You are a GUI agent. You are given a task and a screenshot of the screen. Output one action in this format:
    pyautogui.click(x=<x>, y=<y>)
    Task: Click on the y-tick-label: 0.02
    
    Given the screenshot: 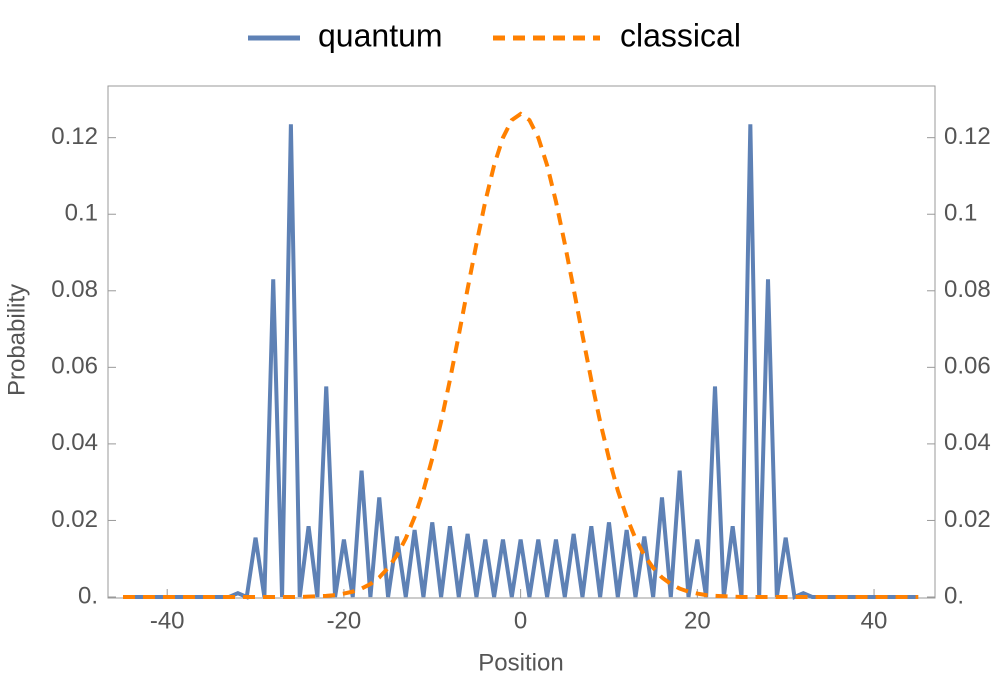 What is the action you would take?
    pyautogui.click(x=74, y=519)
    